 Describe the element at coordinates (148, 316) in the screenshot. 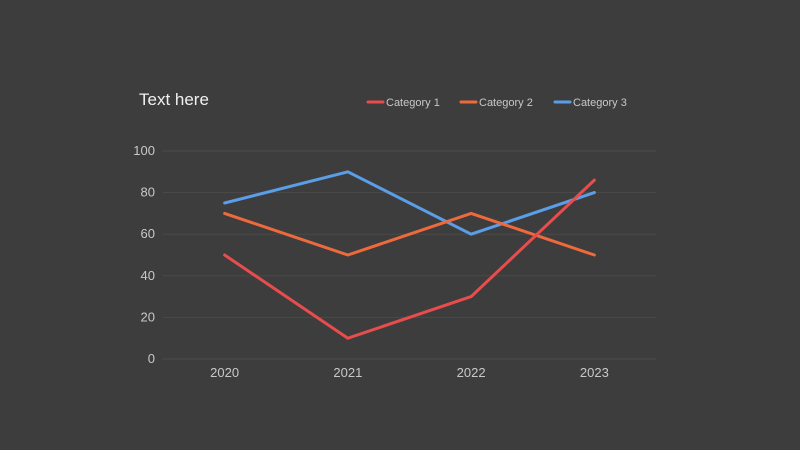

I see `y-tick-label: 20` at that location.